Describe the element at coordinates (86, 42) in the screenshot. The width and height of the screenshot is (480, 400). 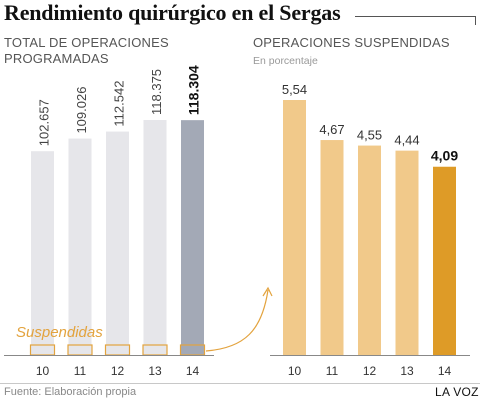
I see `left-panel-title-line1: TOTAL DE OPERACIONES` at that location.